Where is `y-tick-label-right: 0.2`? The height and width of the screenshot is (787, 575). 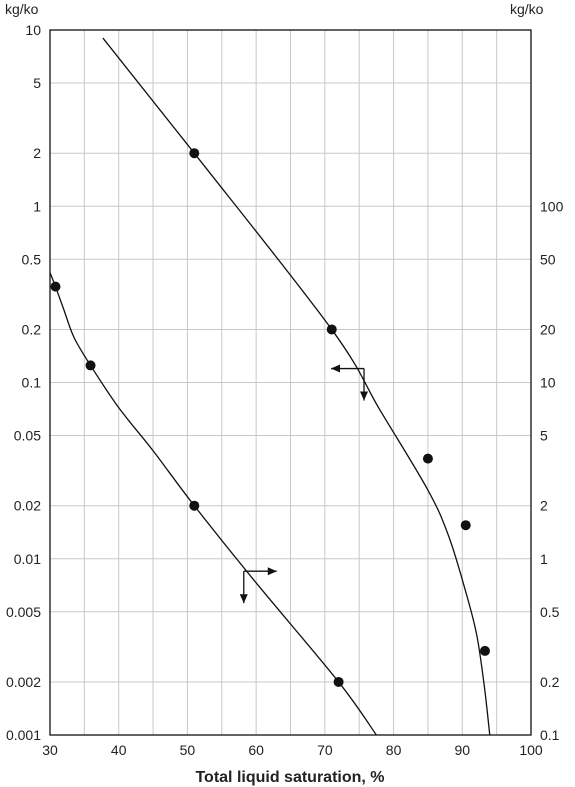 y-tick-label-right: 0.2 is located at coordinates (550, 682).